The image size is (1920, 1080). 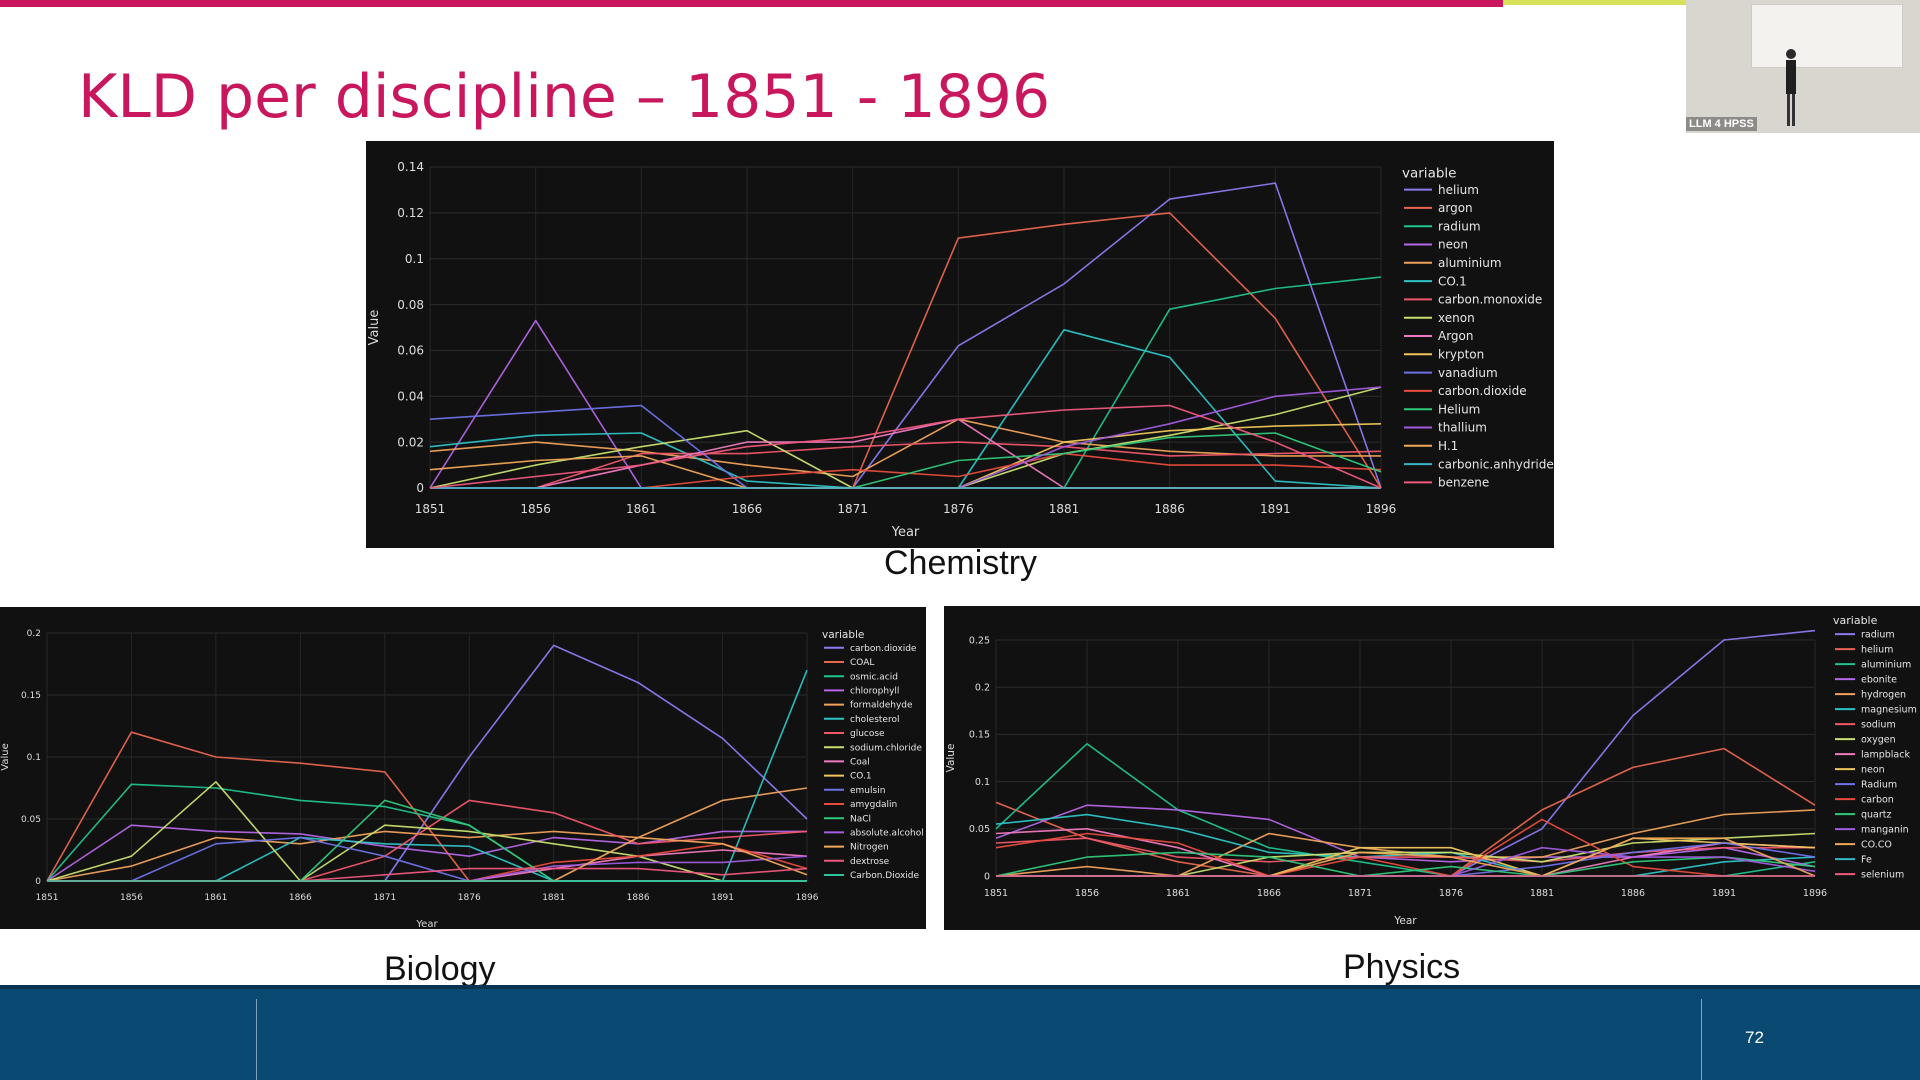 What do you see at coordinates (1876, 815) in the screenshot?
I see `legend-item: quartz` at bounding box center [1876, 815].